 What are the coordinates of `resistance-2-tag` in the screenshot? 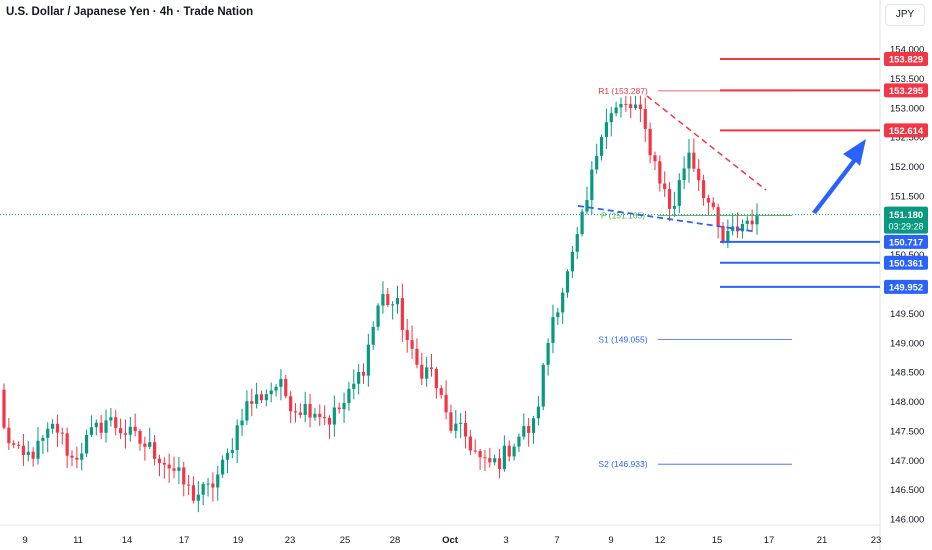 It's located at (906, 90).